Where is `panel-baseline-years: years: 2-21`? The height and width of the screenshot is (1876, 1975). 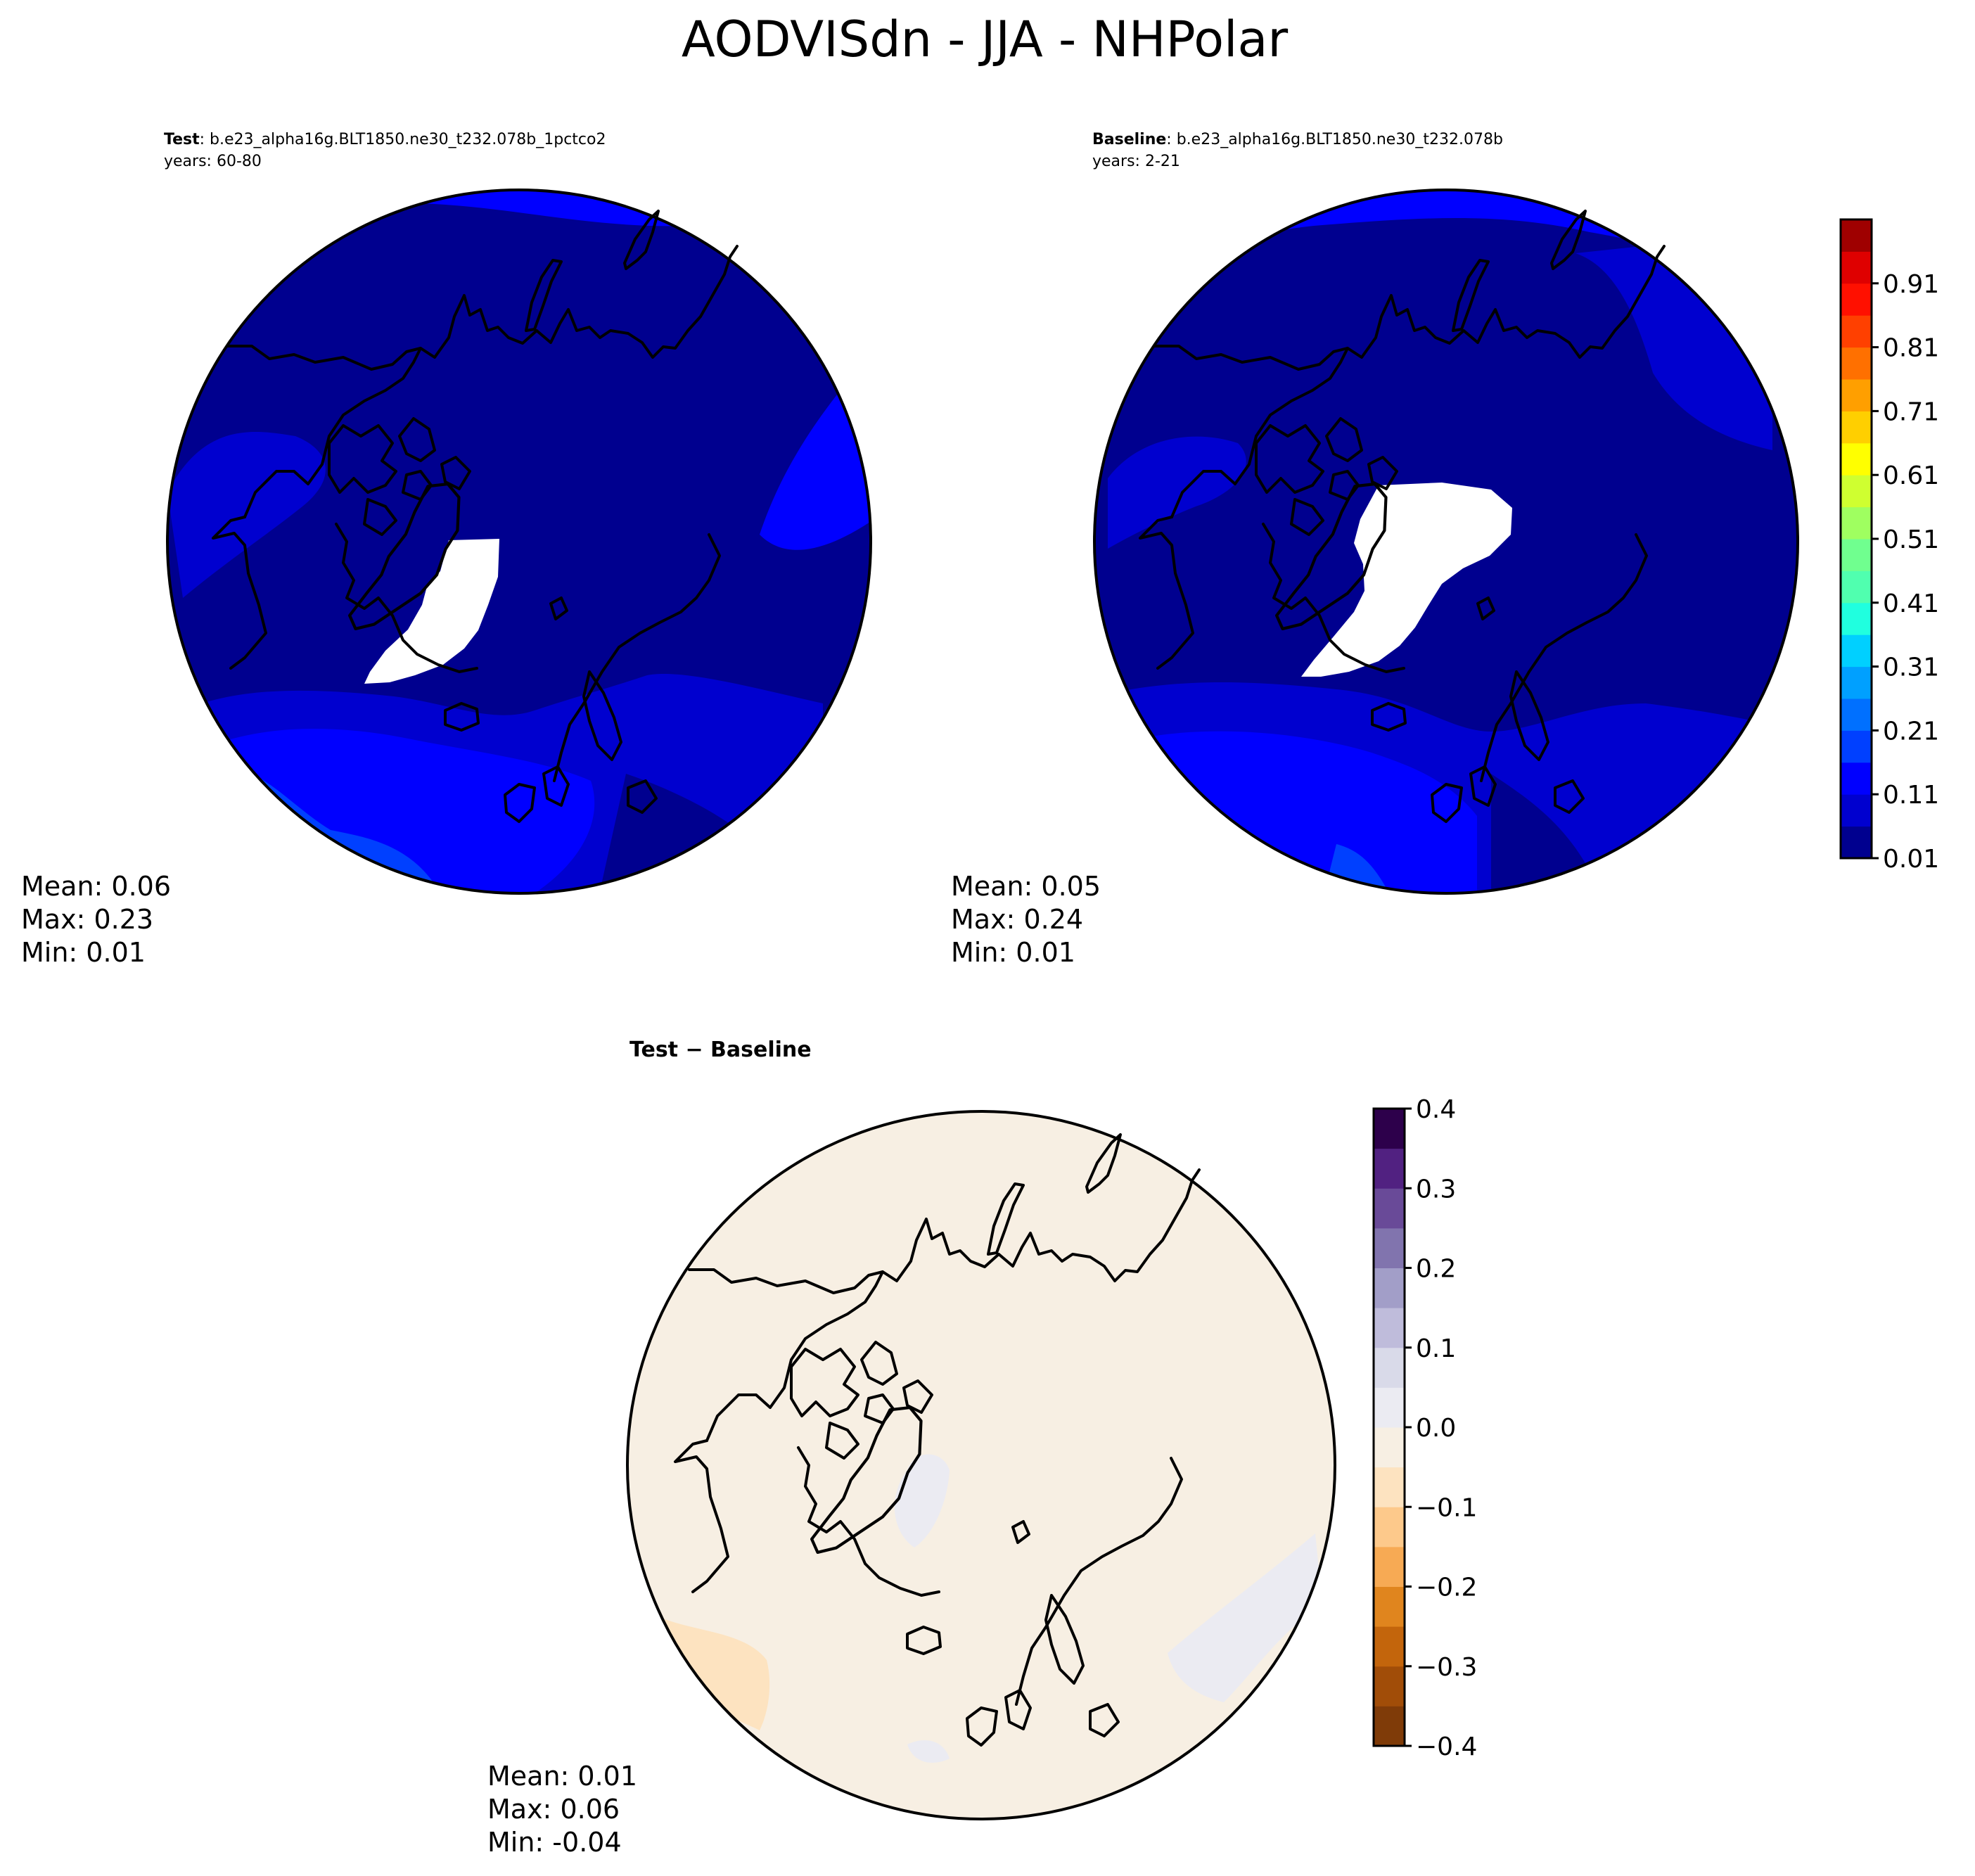 panel-baseline-years: years: 2-21 is located at coordinates (1136, 161).